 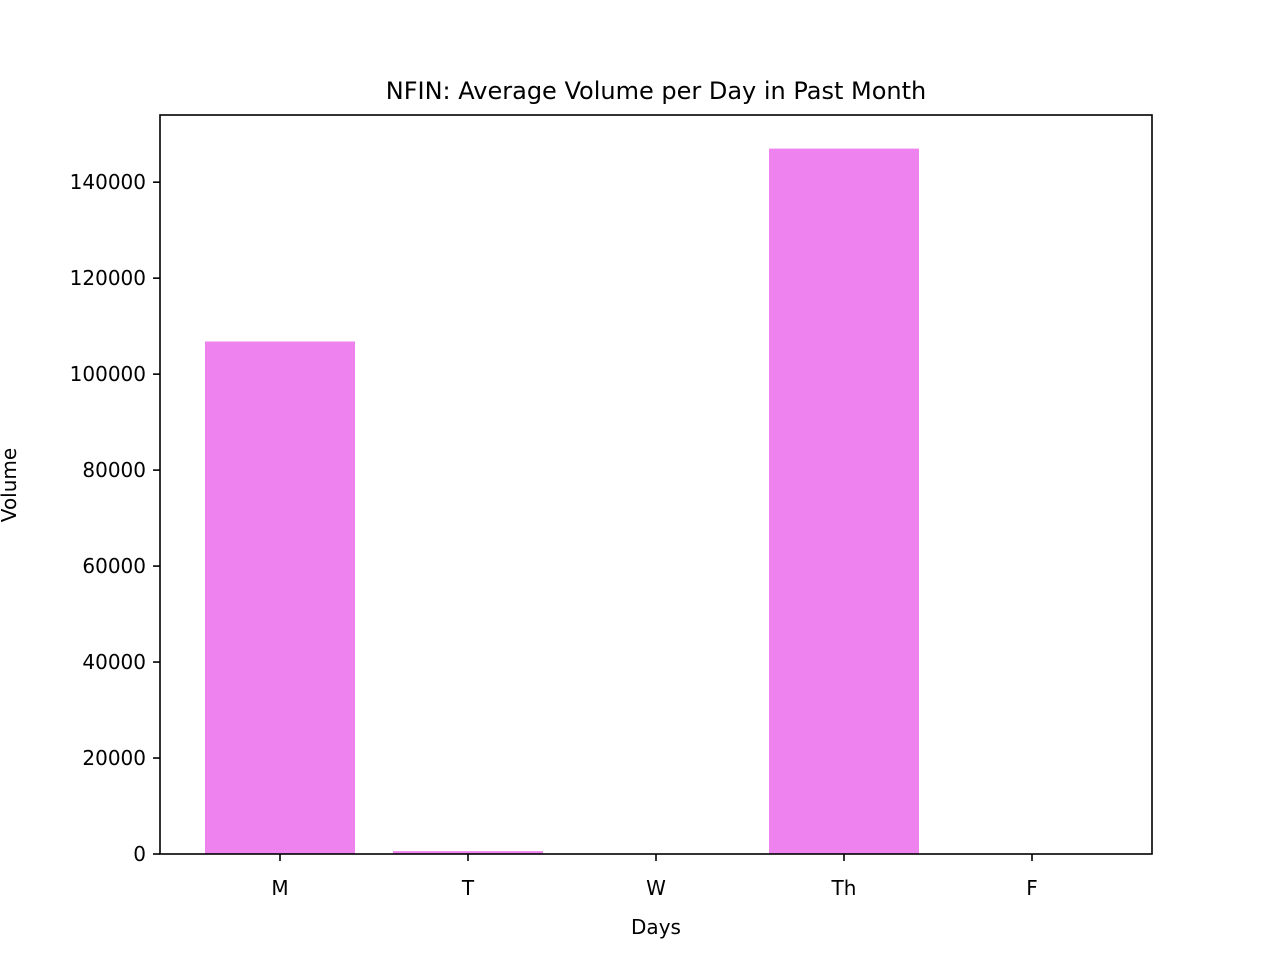 I want to click on x-tick-label: T, so click(x=468, y=888).